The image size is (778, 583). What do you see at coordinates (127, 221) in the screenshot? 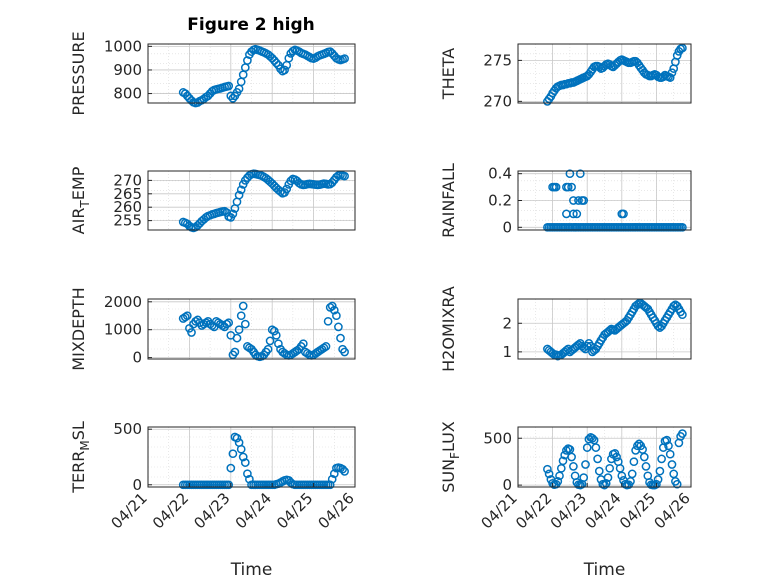
I see `y-tick-label: 255` at bounding box center [127, 221].